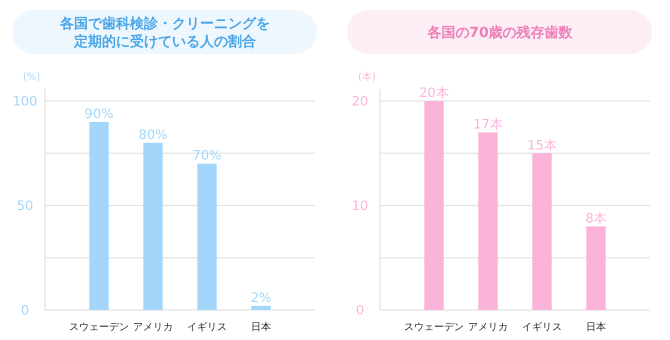  I want to click on chart-title: 各国で歯科検診・クリーニングを定期的に受けている人の割合, so click(164, 32).